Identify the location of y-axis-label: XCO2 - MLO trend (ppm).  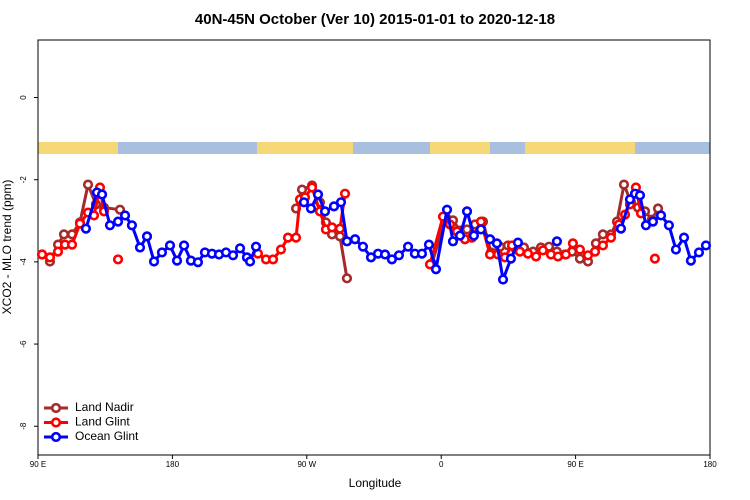
(7, 247).